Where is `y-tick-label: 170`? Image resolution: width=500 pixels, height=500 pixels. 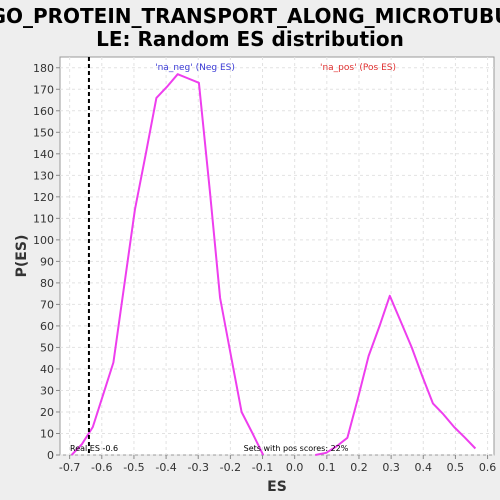
y-tick-label: 170 is located at coordinates (43, 89).